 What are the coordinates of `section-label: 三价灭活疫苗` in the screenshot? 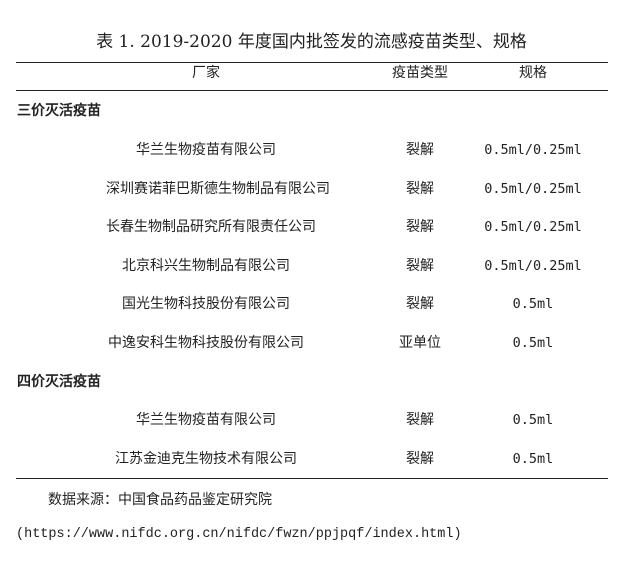 It's located at (59, 111).